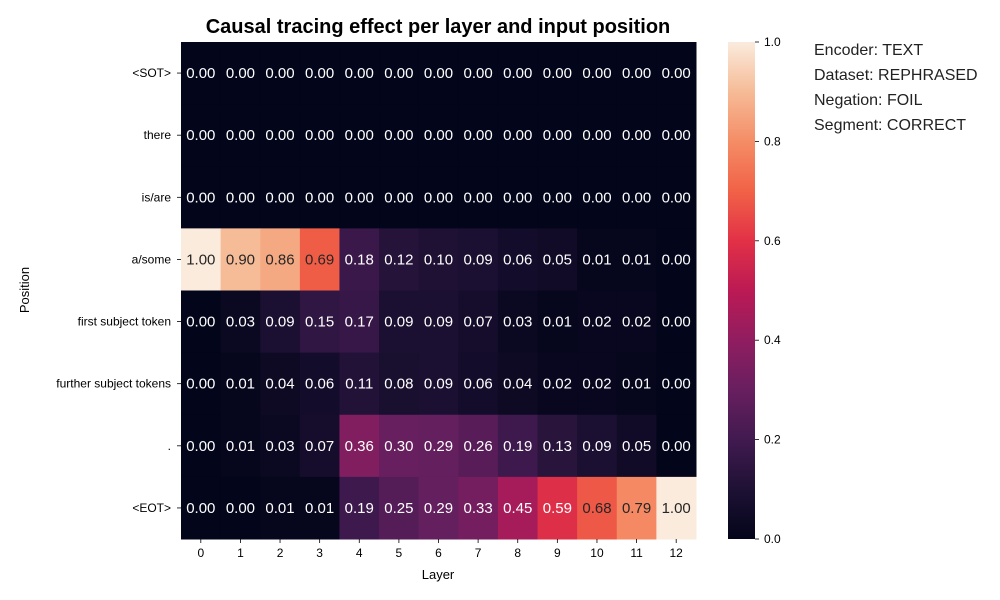 This screenshot has width=1000, height=600. What do you see at coordinates (279, 259) in the screenshot?
I see `cell-value-label: 0.86` at bounding box center [279, 259].